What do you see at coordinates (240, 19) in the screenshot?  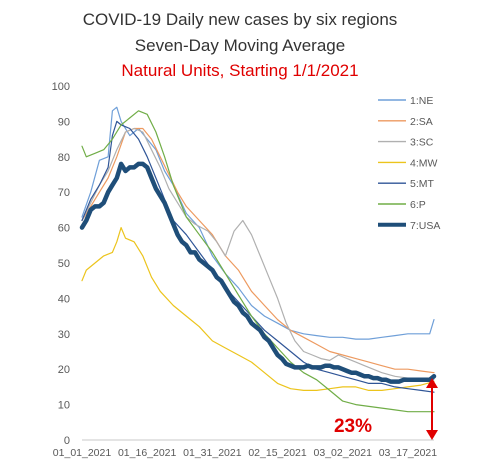 I see `chart-title: COVID-19 Daily new cases by six regions` at bounding box center [240, 19].